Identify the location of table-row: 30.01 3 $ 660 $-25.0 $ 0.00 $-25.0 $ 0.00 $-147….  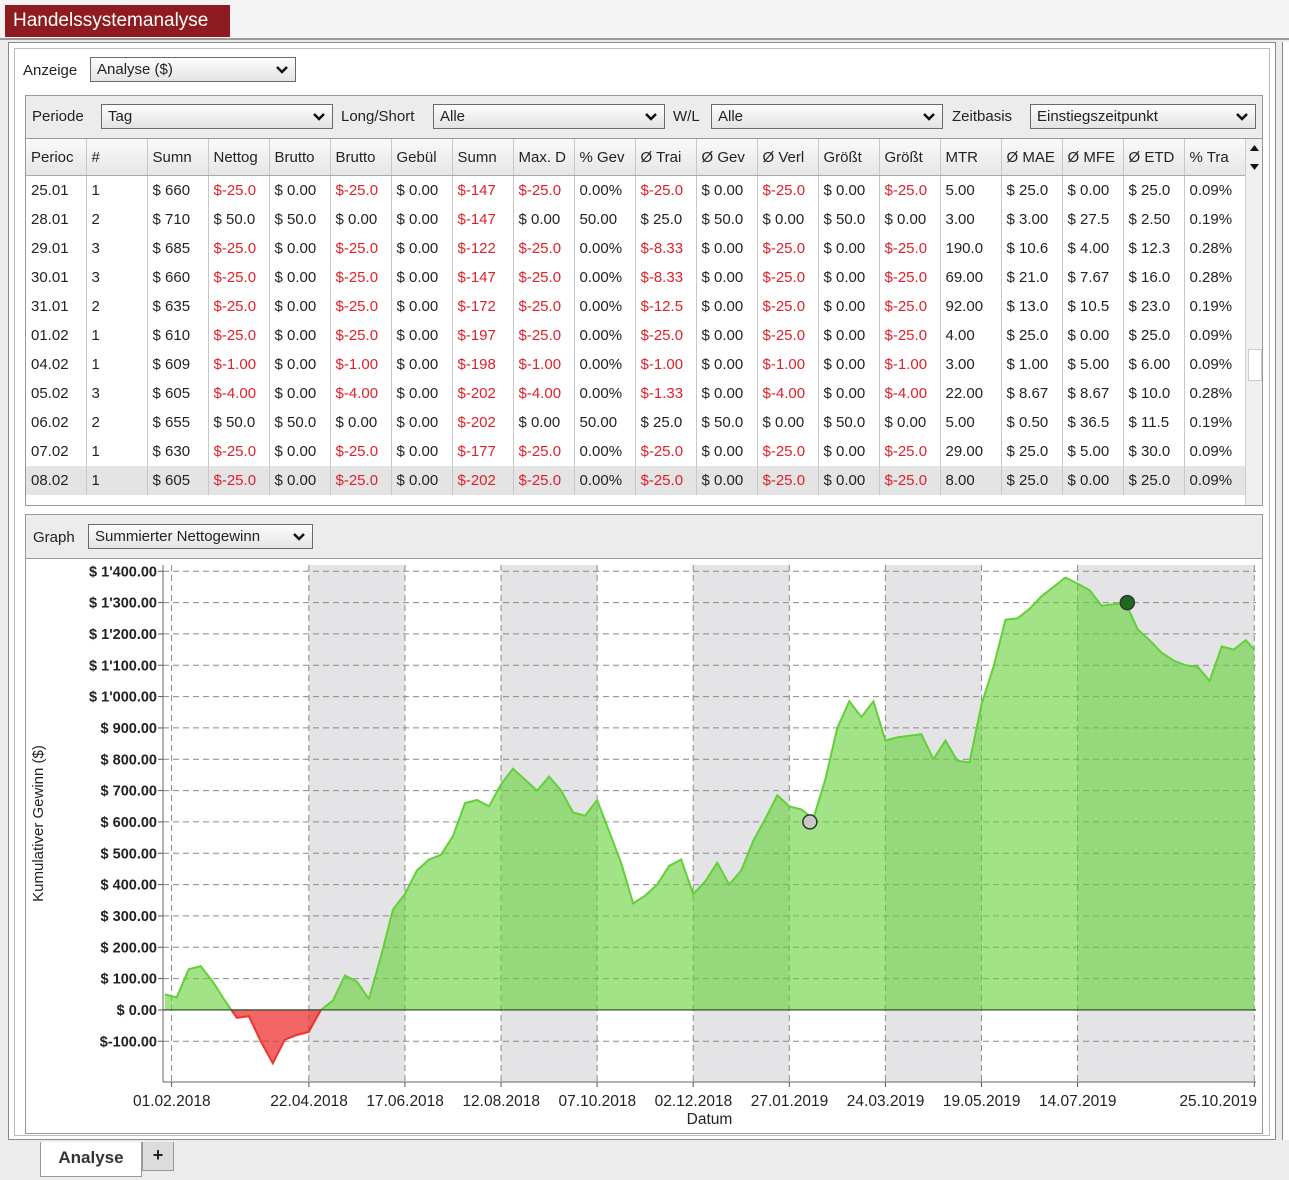
(636, 277).